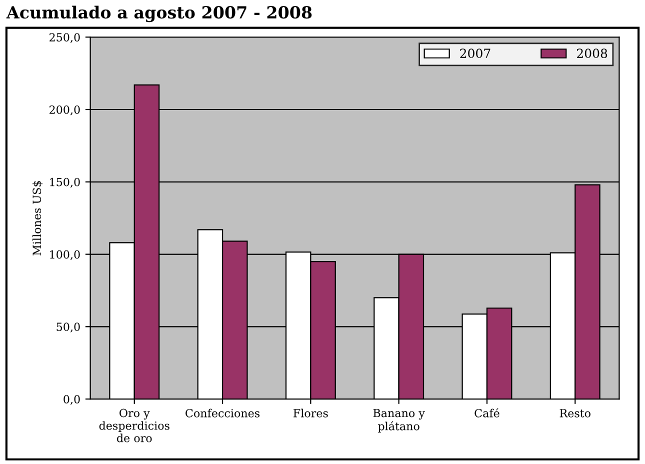  What do you see at coordinates (68, 327) in the screenshot?
I see `y-tick-label: 50,0` at bounding box center [68, 327].